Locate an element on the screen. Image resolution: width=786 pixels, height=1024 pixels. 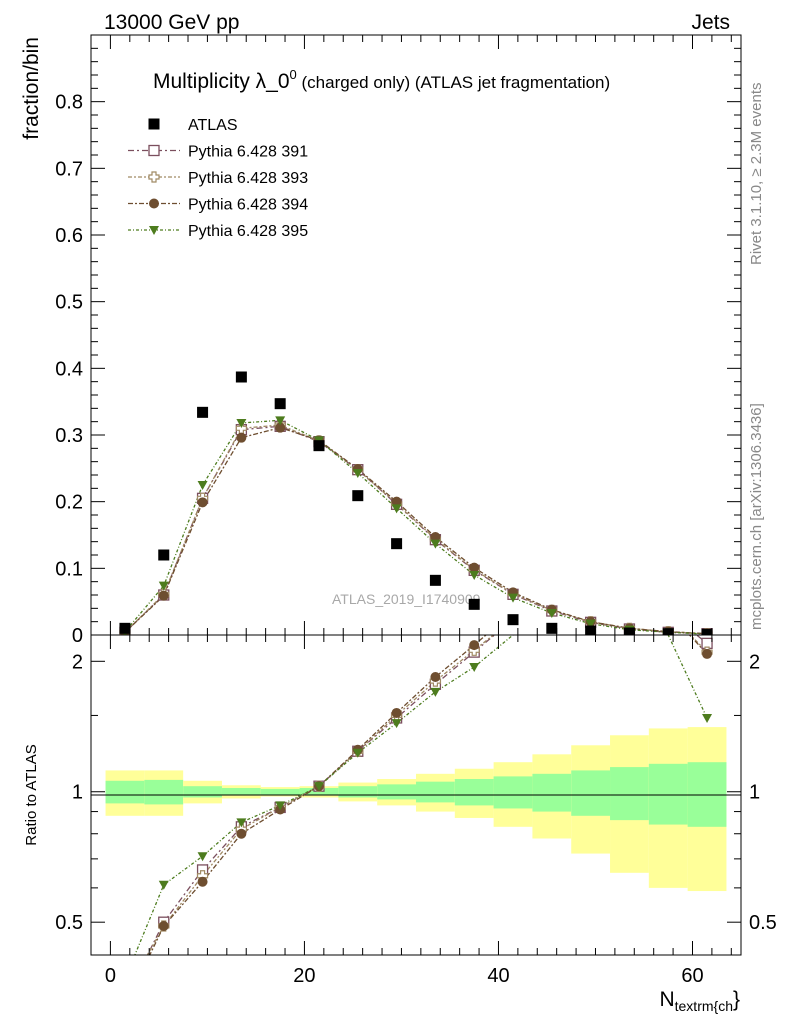
y-axis-label-bottom: Ratio to ATLAS is located at coordinates (31, 794).